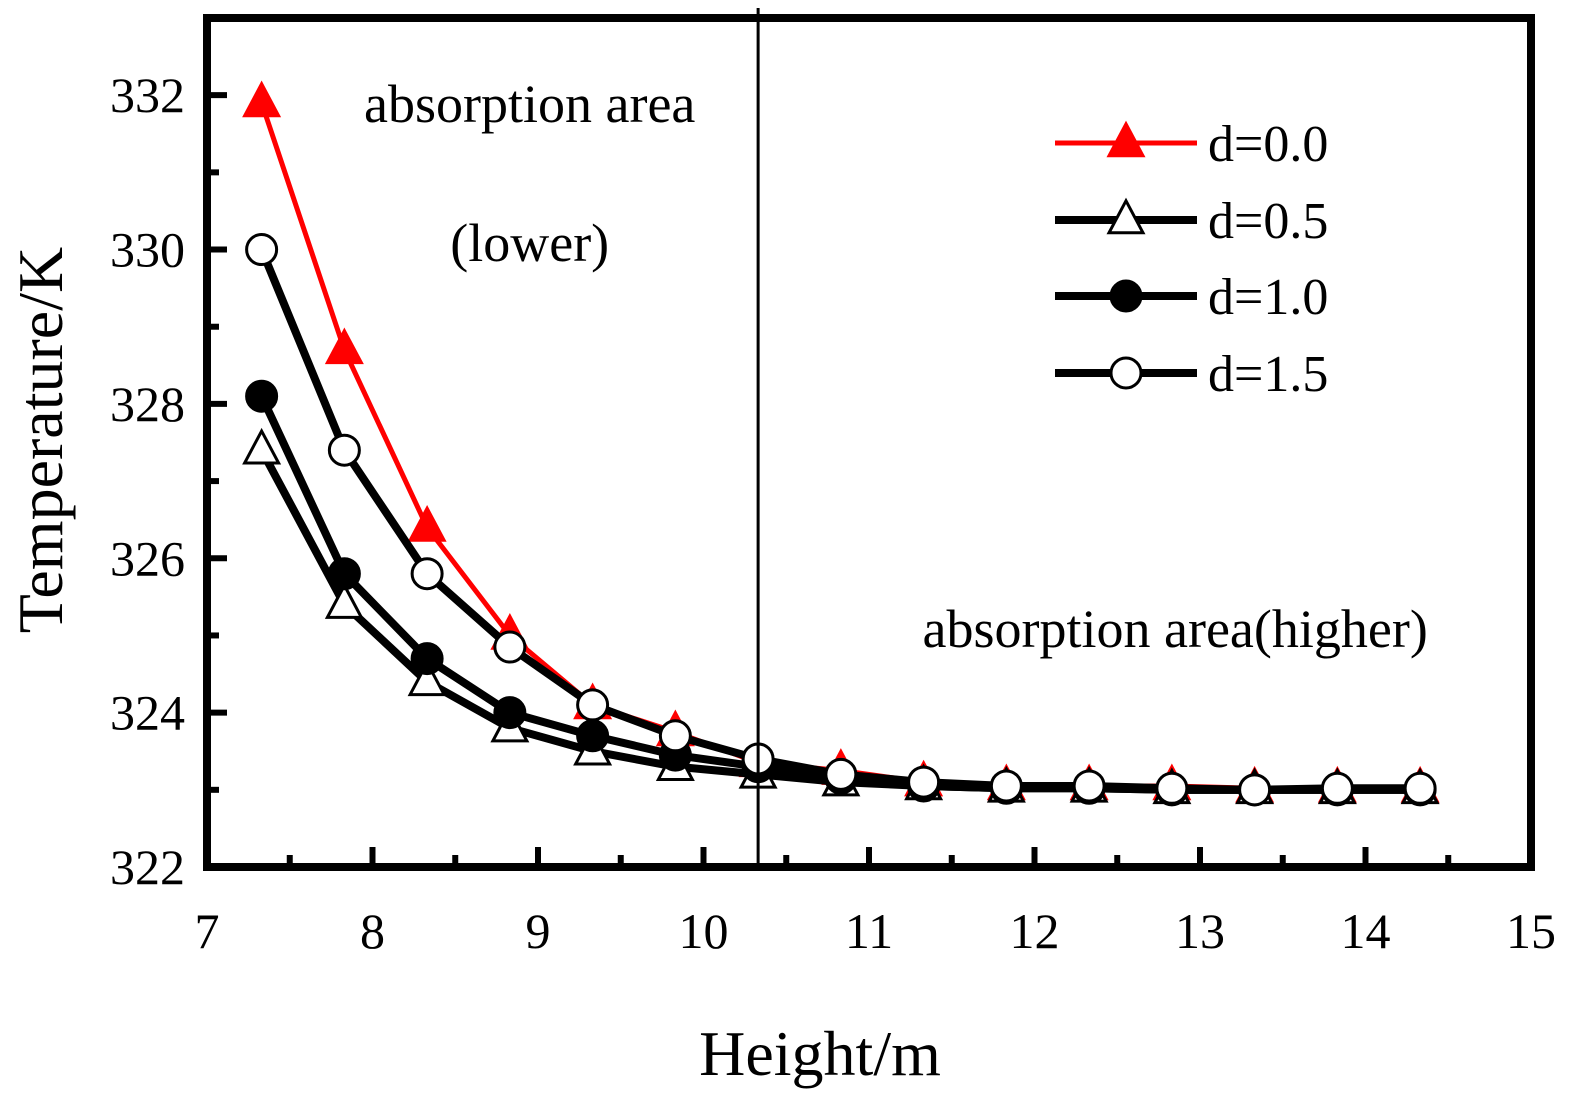 The image size is (1574, 1105). Describe the element at coordinates (704, 931) in the screenshot. I see `x-tick-label: 10` at that location.